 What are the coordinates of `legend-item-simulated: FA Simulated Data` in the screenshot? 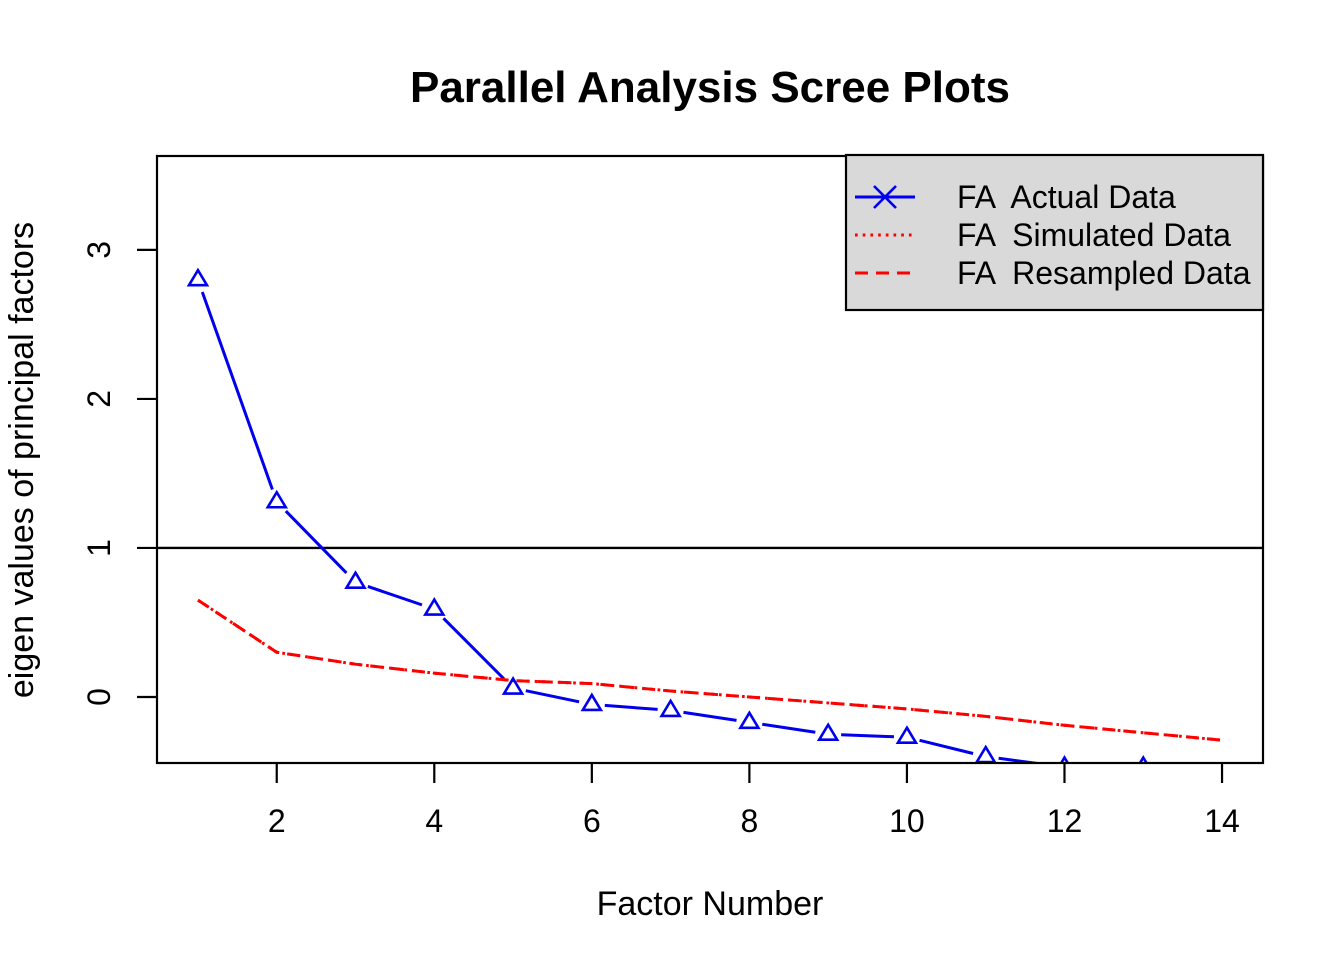 It's located at (1043, 235).